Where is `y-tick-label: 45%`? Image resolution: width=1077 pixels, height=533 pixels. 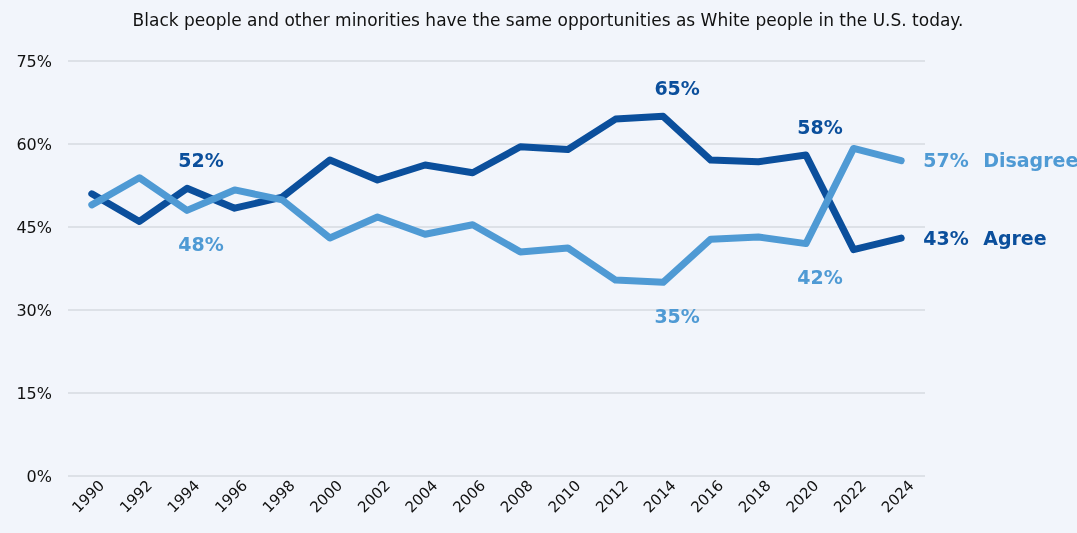 y-tick-label: 45% is located at coordinates (34, 227).